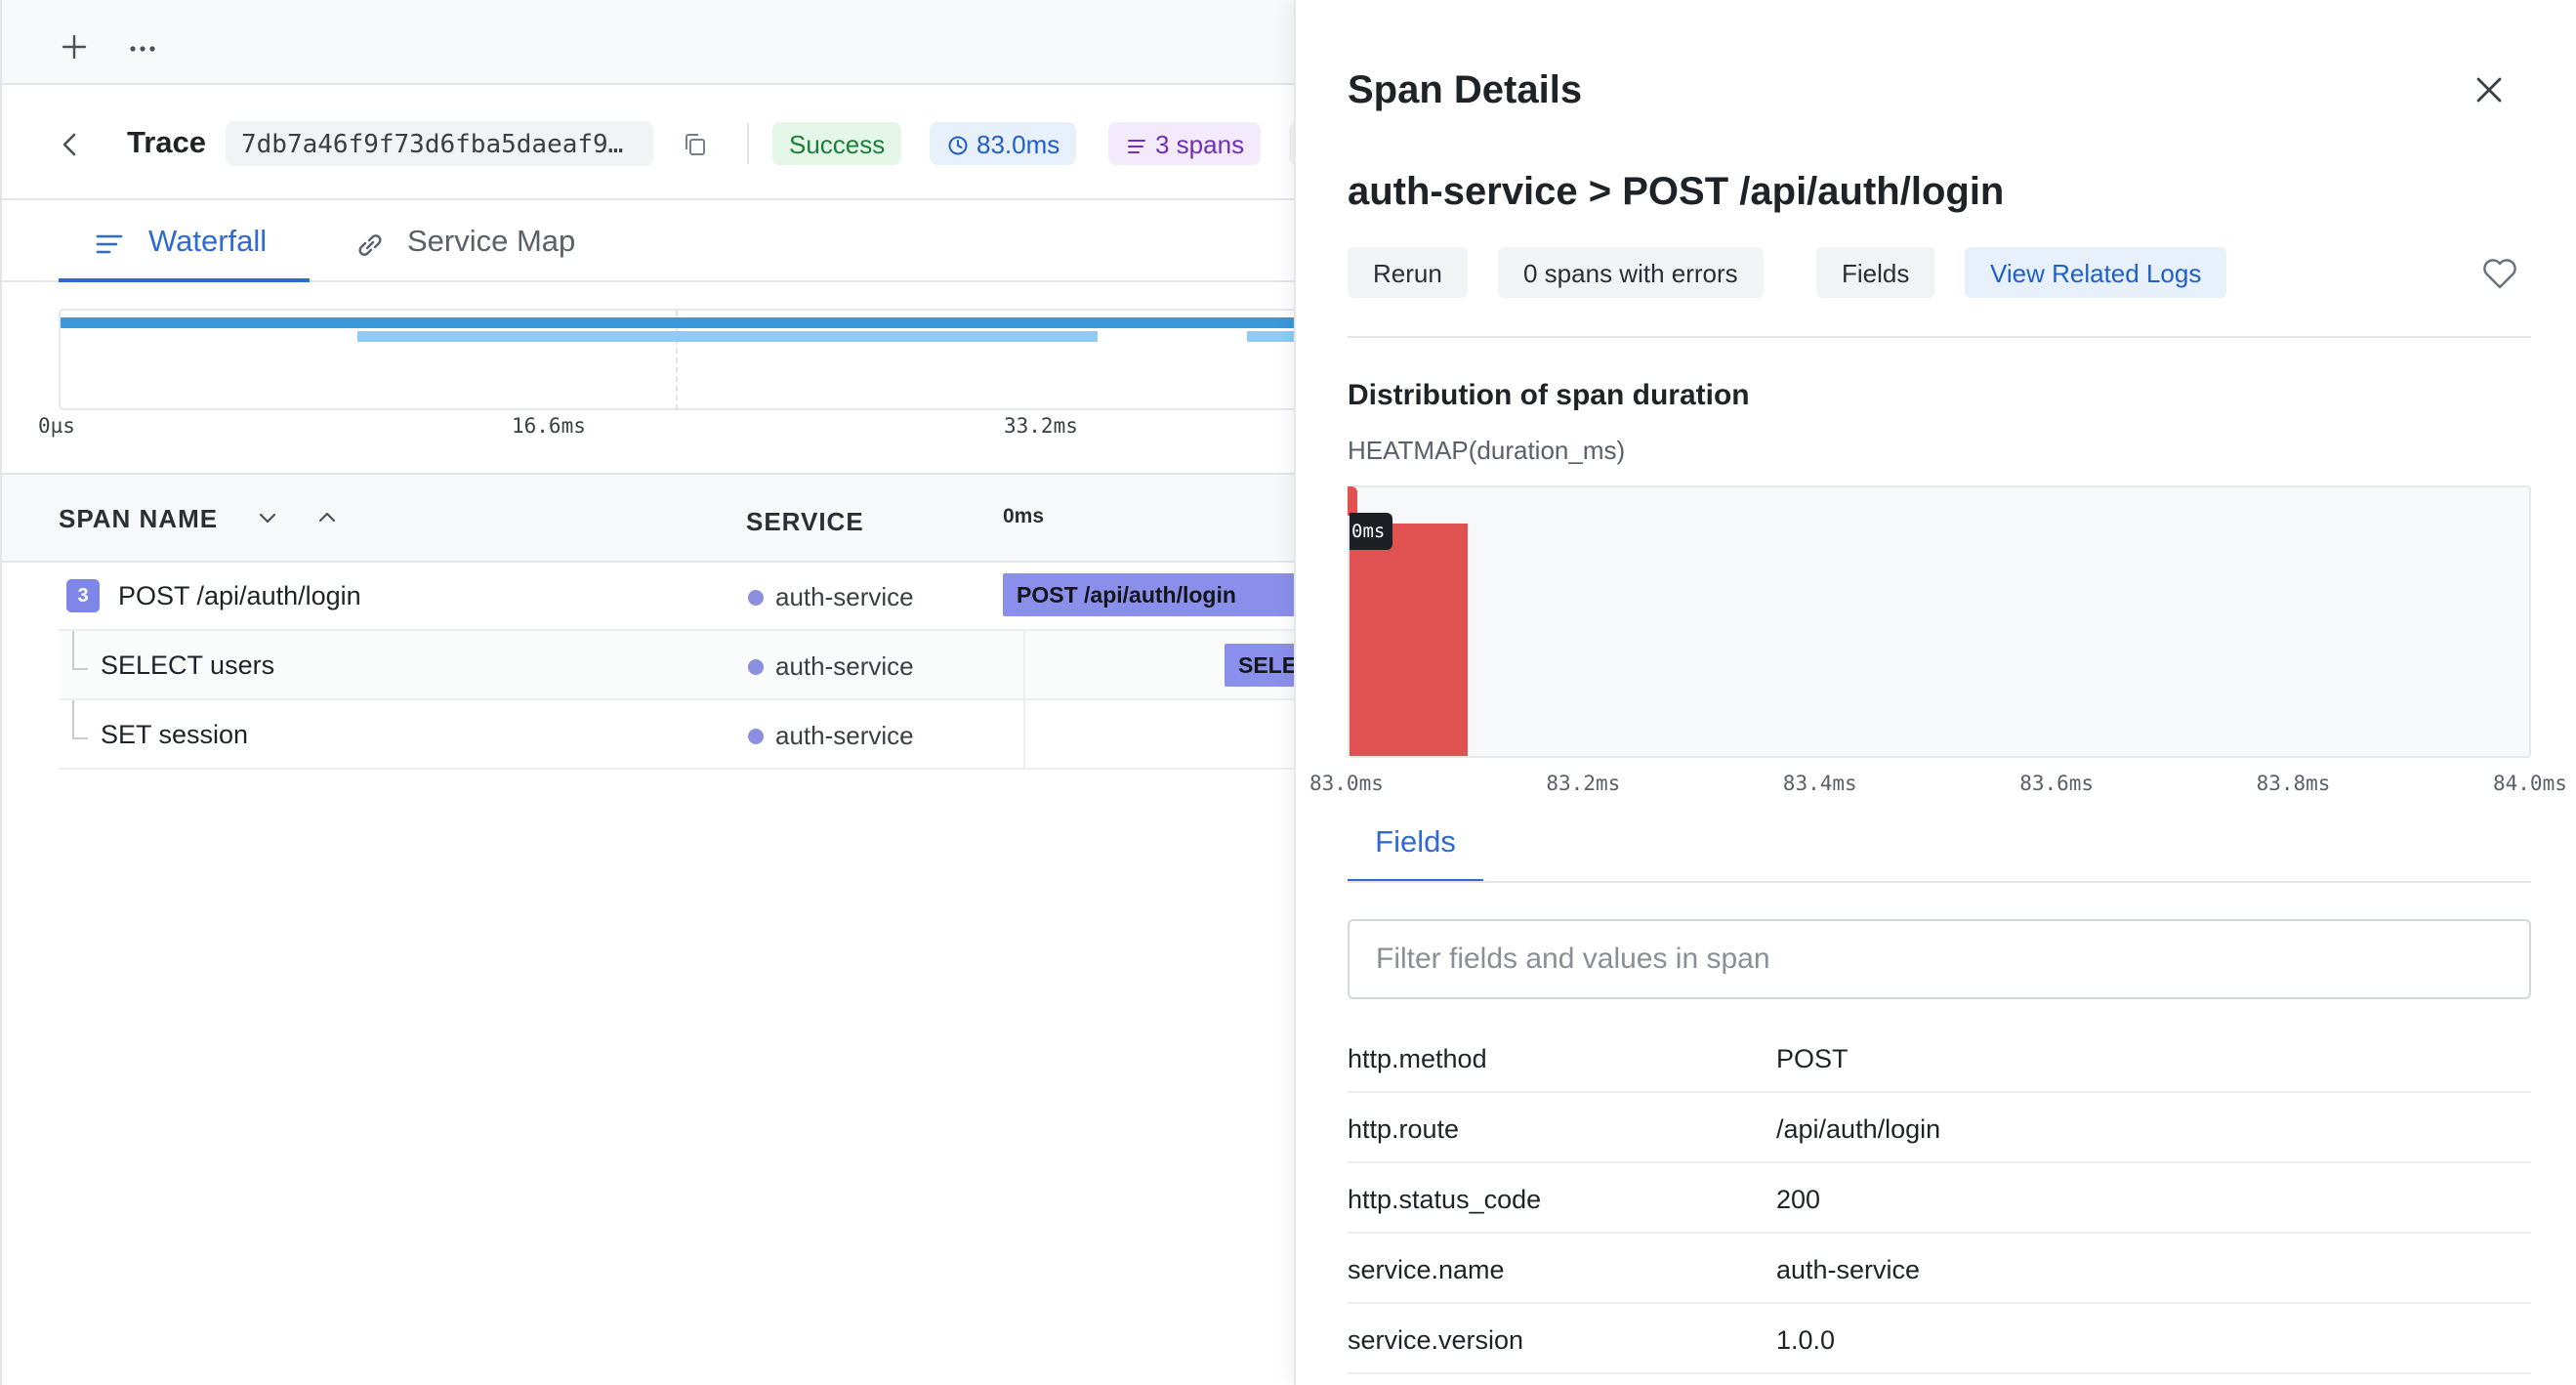 The width and height of the screenshot is (2576, 1385). Describe the element at coordinates (2489, 89) in the screenshot. I see `close-icon` at that location.